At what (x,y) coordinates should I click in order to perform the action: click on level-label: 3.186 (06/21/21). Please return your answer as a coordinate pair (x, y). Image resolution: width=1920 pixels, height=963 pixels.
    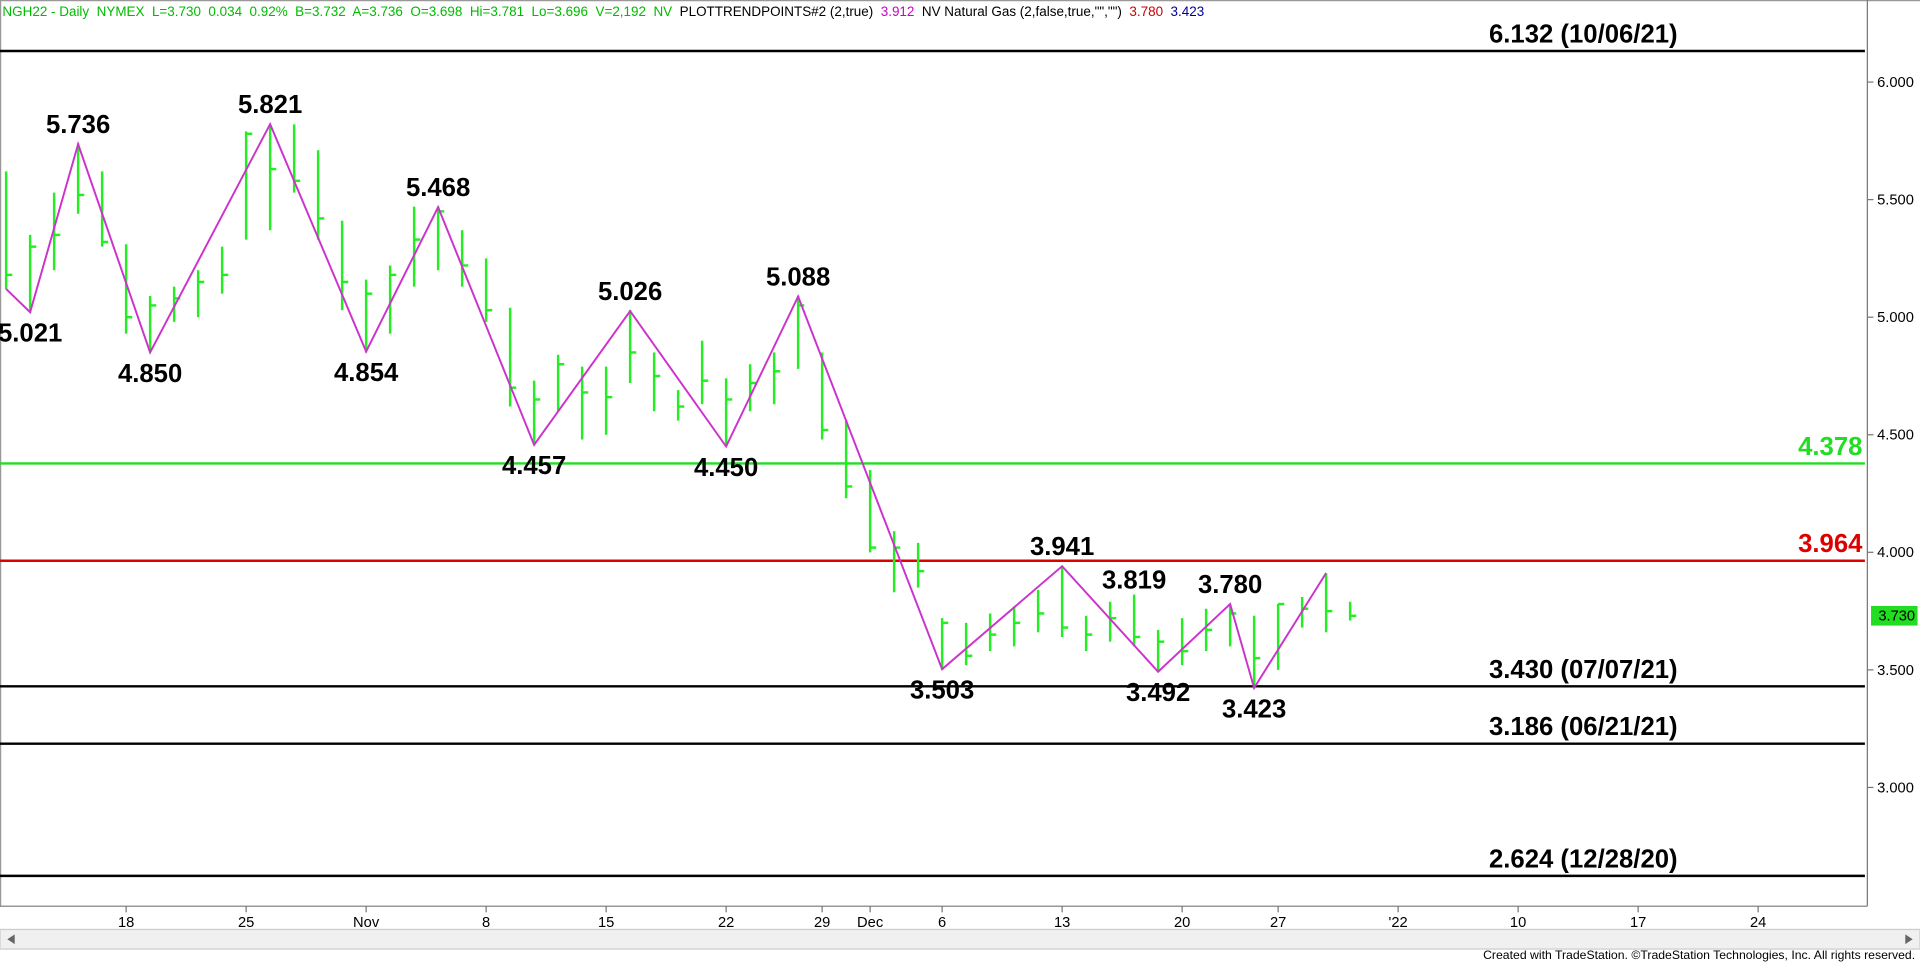
    Looking at the image, I should click on (1583, 727).